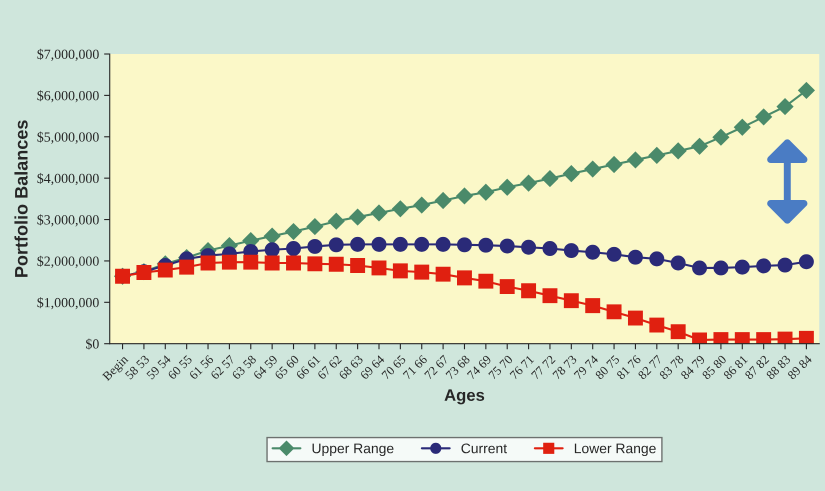  I want to click on y-tick-label: $2,000,000, so click(68, 262).